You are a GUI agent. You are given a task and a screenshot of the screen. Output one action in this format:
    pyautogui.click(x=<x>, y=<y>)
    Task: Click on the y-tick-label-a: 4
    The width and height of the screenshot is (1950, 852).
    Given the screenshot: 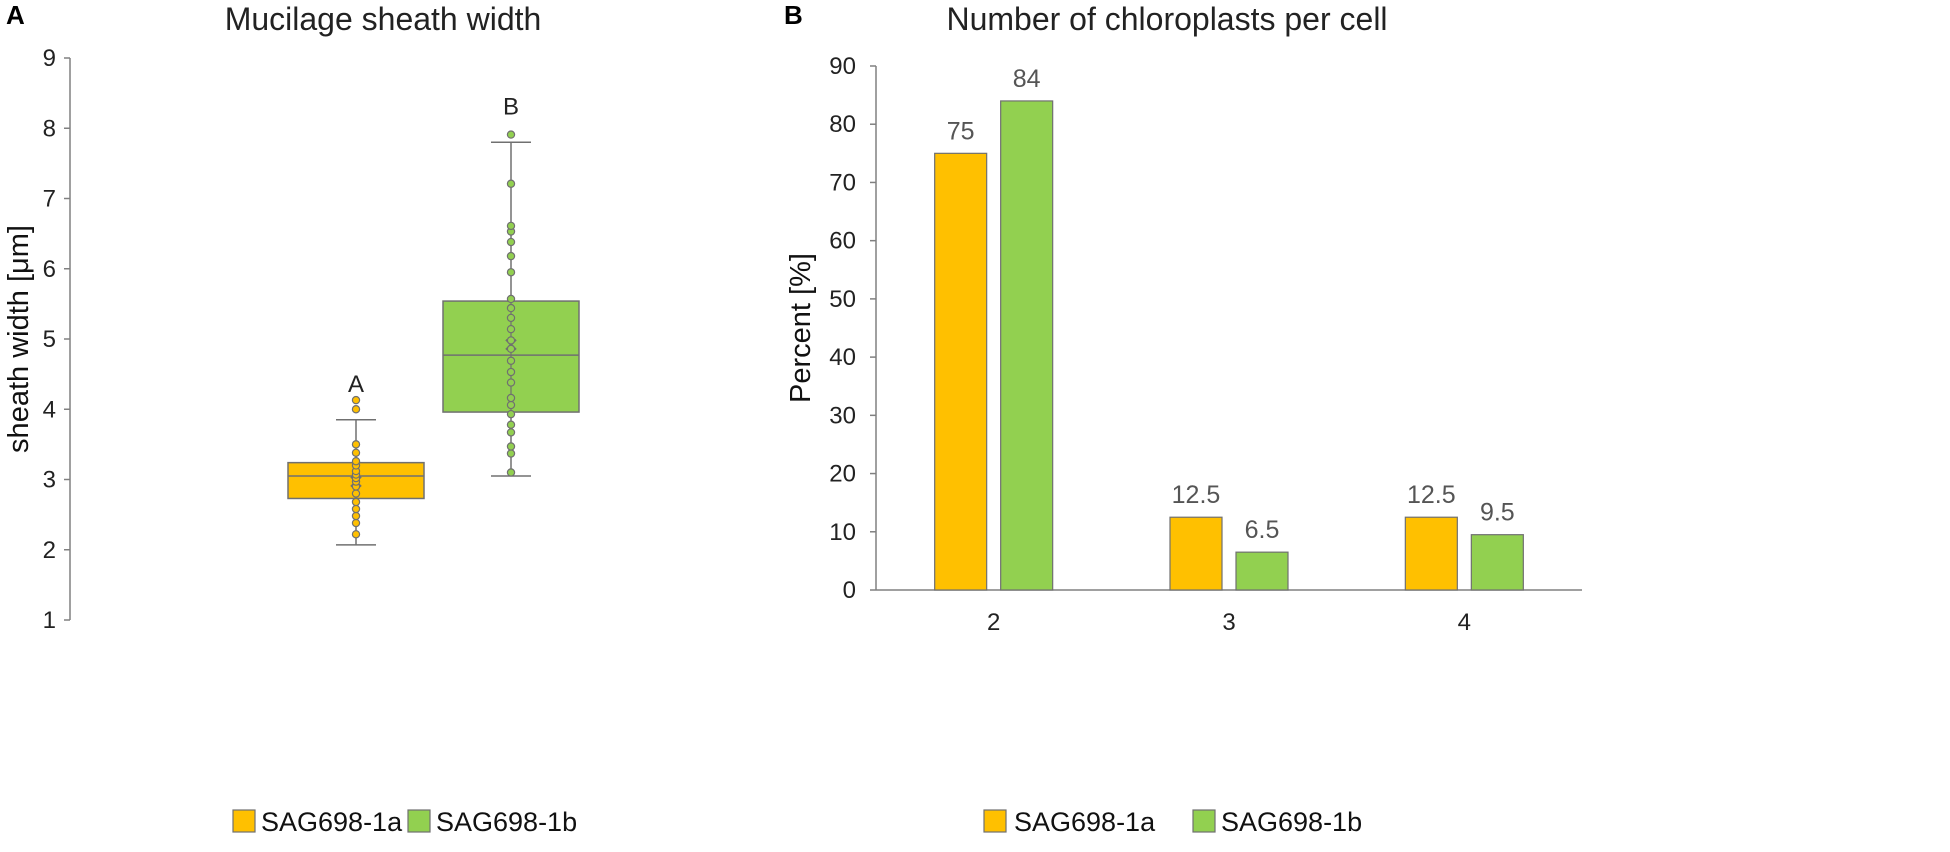 What is the action you would take?
    pyautogui.click(x=49, y=409)
    